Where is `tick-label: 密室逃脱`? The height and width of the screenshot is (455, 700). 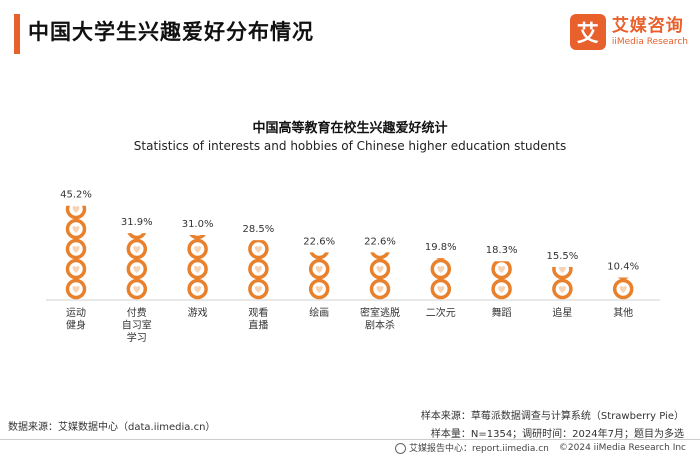
tick-label: 密室逃脱 is located at coordinates (380, 312).